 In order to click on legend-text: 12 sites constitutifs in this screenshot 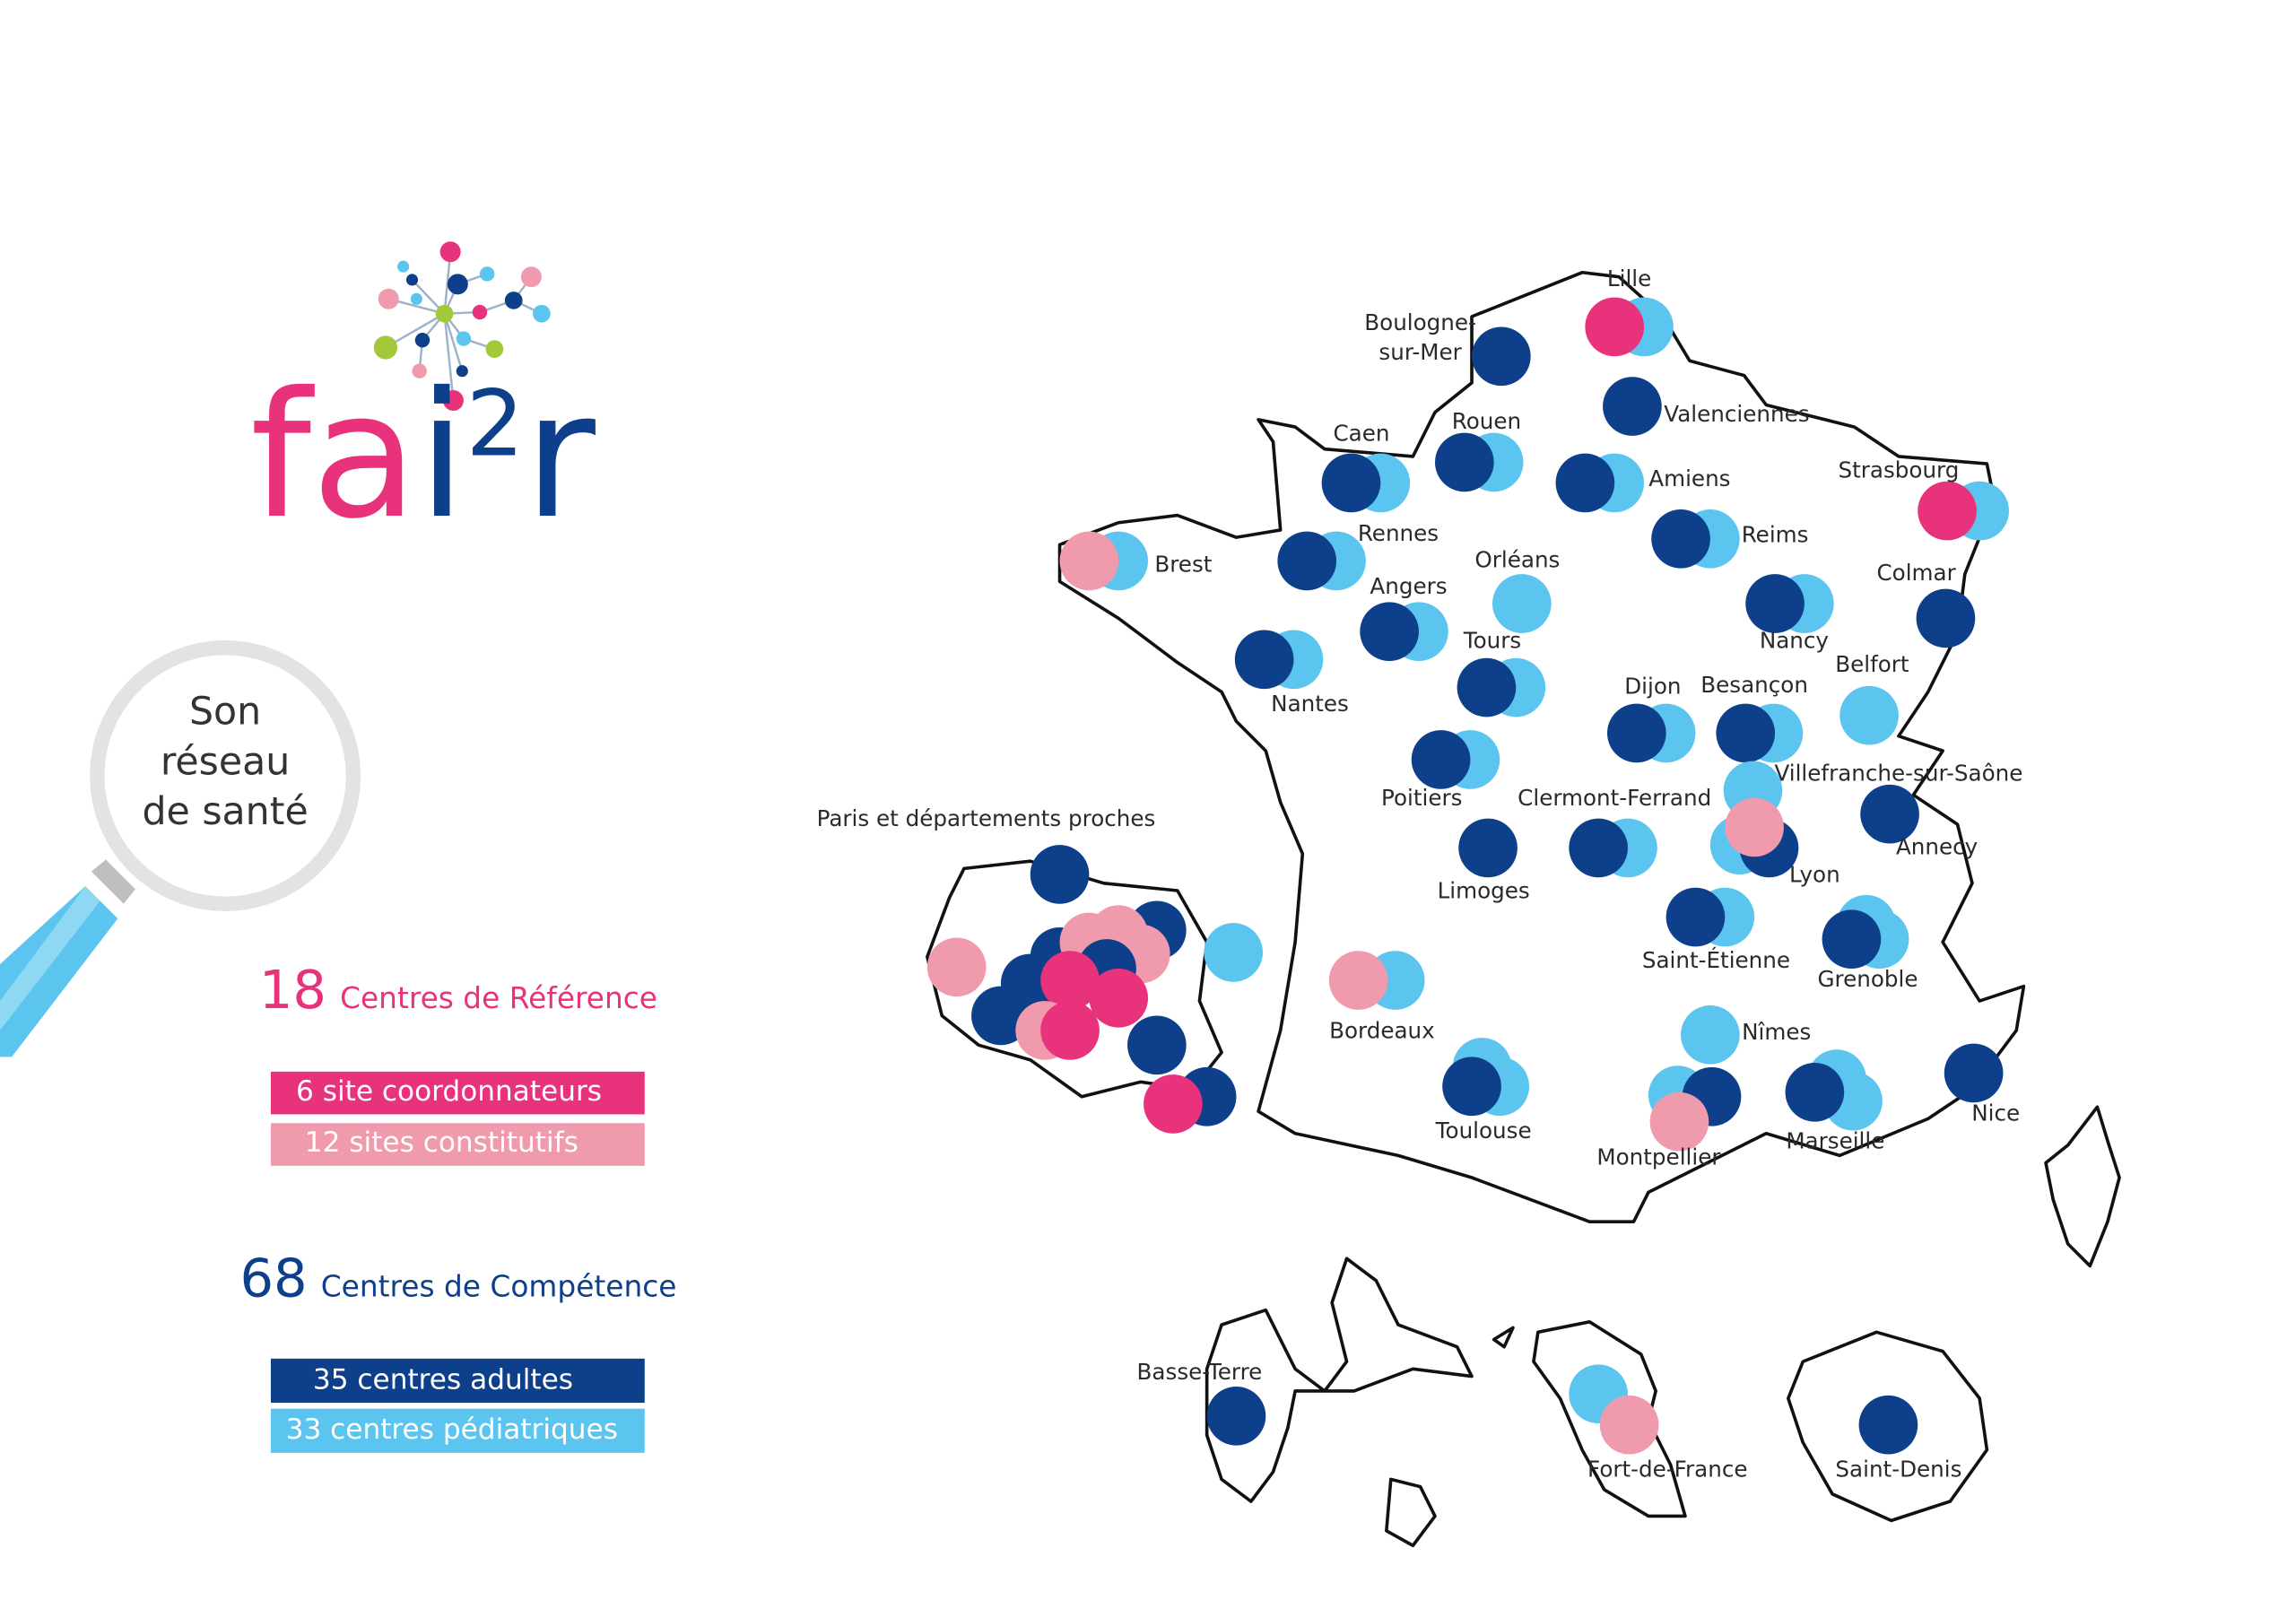, I will do `click(441, 1142)`.